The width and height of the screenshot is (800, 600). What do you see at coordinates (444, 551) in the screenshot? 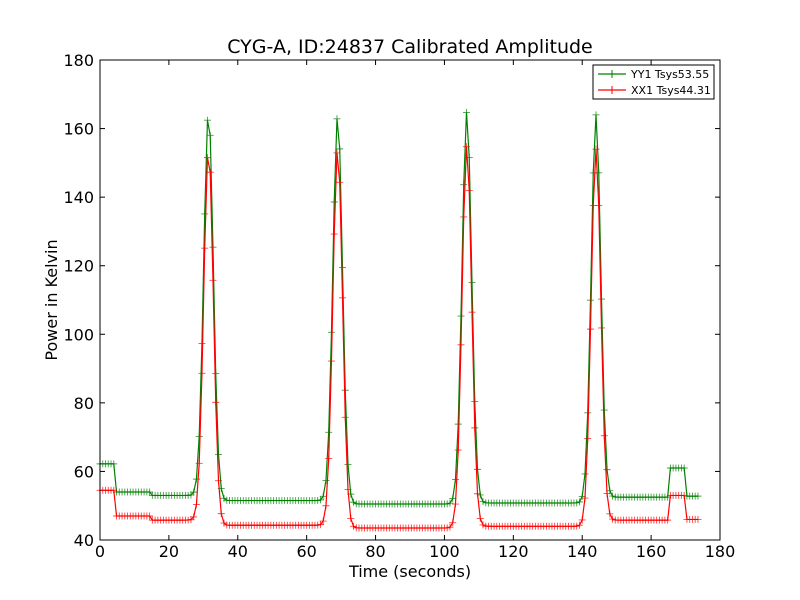
I see `x-tick-label: 100` at bounding box center [444, 551].